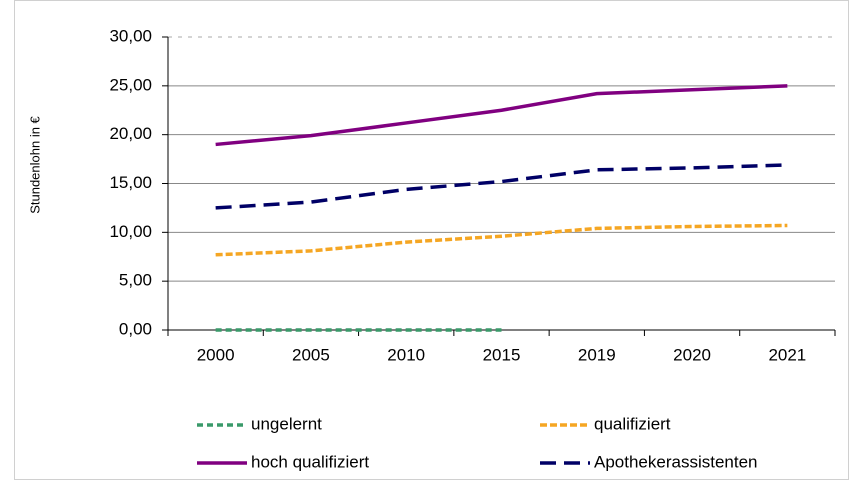  Describe the element at coordinates (502, 354) in the screenshot. I see `x-tick-label: 2015` at that location.